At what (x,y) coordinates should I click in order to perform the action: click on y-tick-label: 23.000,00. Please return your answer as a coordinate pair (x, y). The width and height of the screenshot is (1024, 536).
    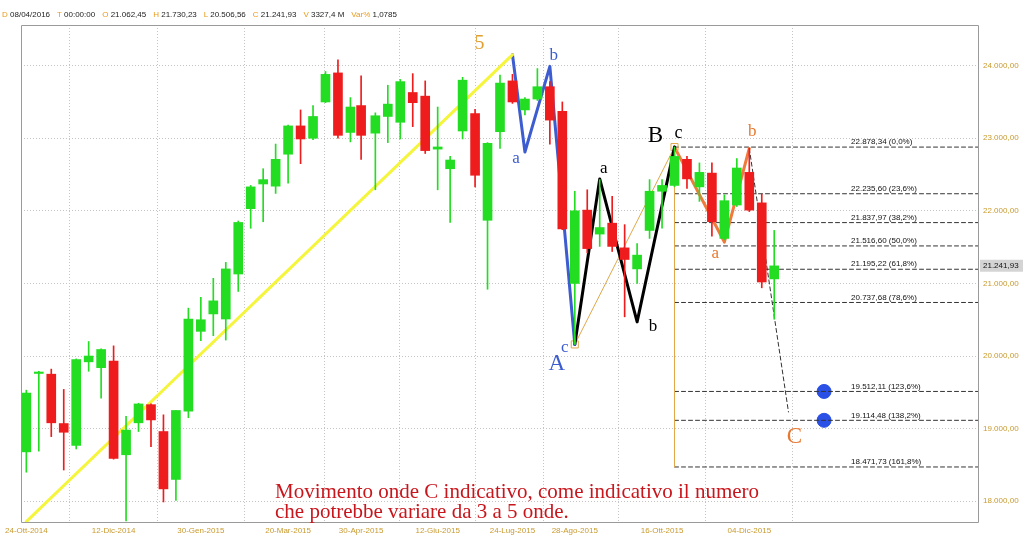
    Looking at the image, I should click on (1001, 138).